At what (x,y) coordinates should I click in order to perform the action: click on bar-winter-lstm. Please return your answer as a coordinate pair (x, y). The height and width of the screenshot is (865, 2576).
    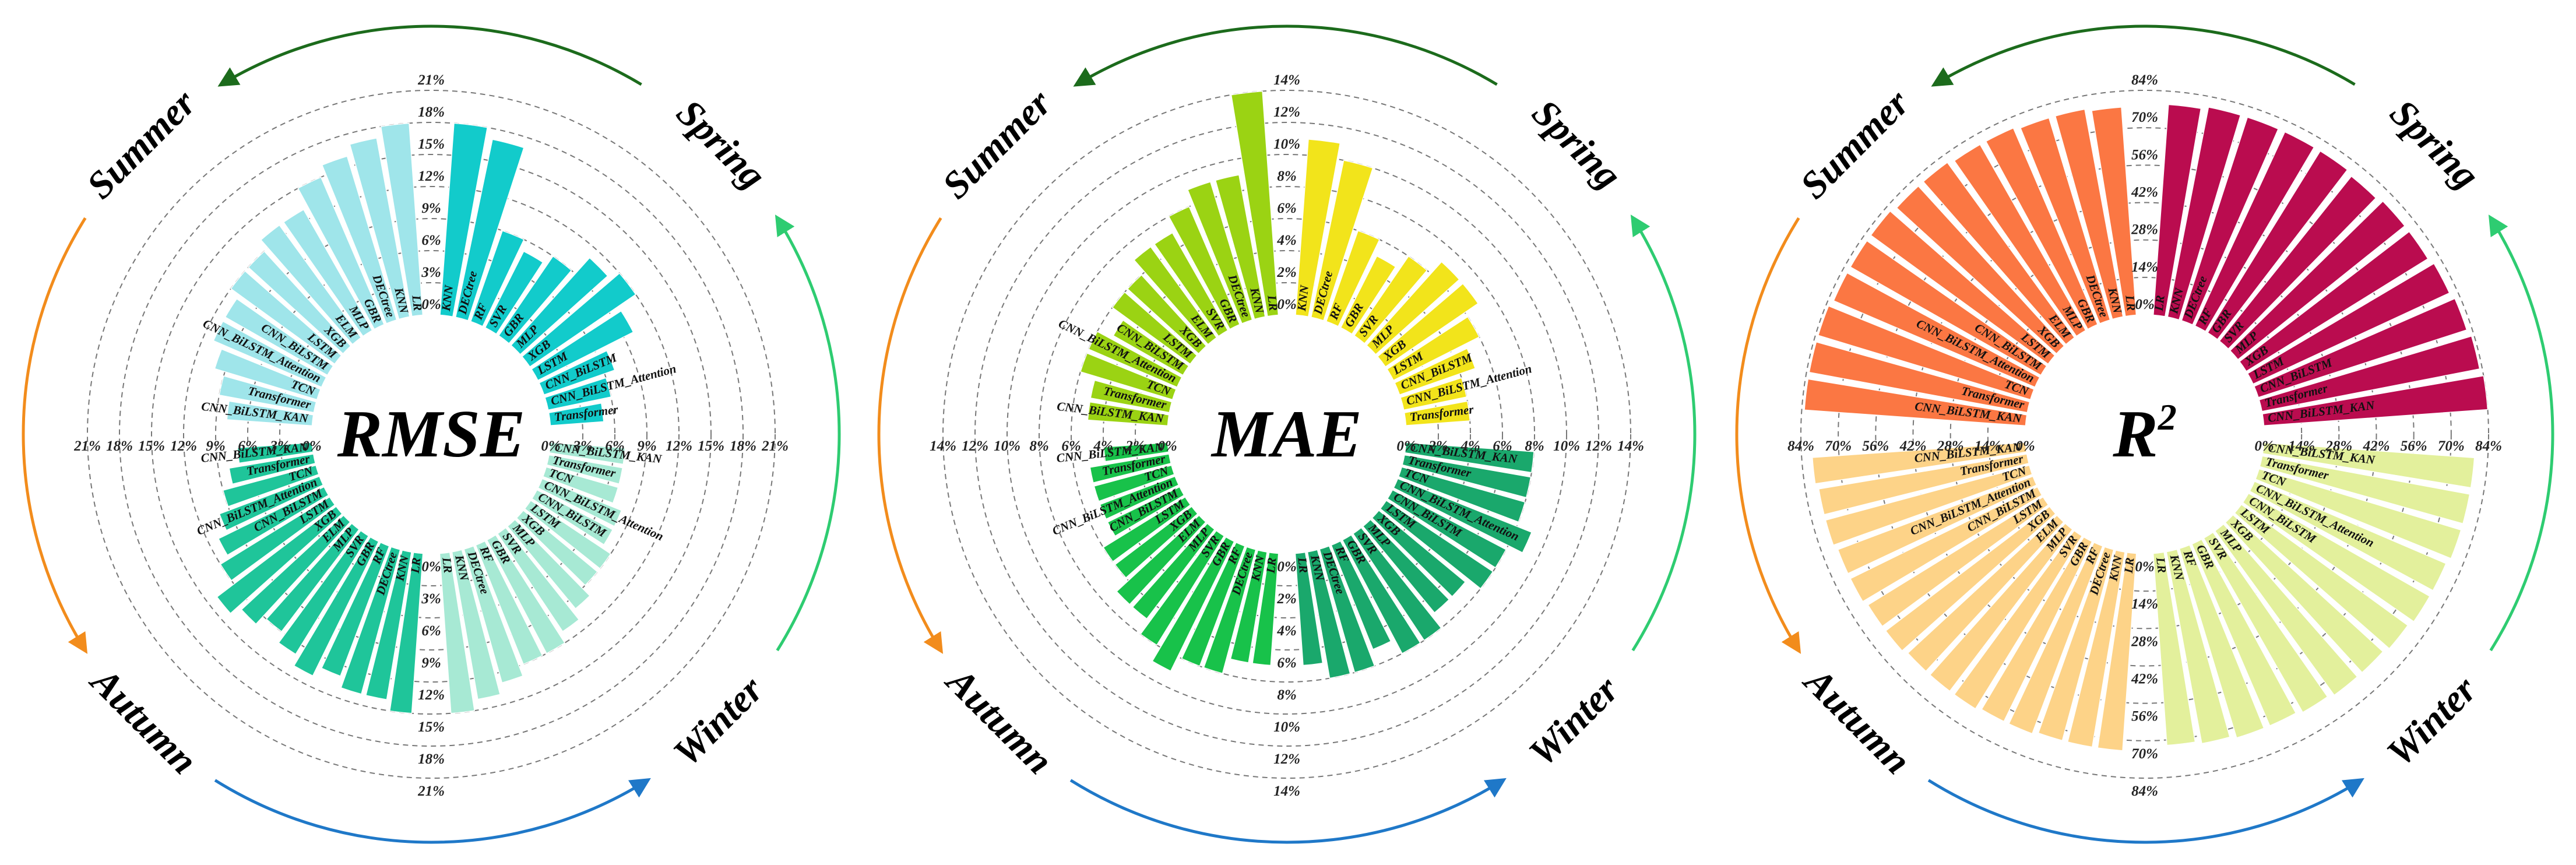
    Looking at the image, I should click on (2322, 576).